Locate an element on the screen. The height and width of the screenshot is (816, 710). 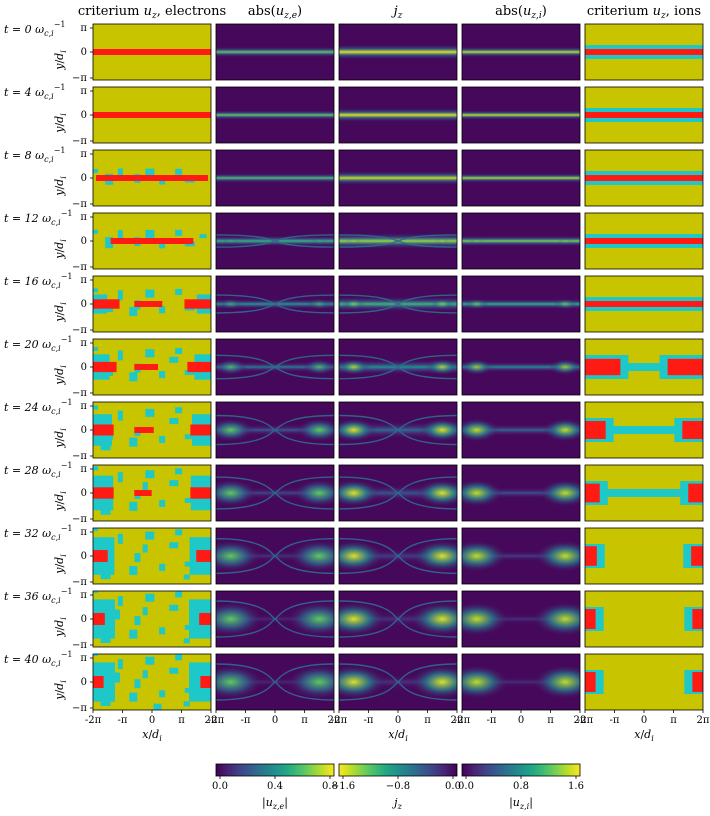
y-axis-label: y/di is located at coordinates (60, 627).